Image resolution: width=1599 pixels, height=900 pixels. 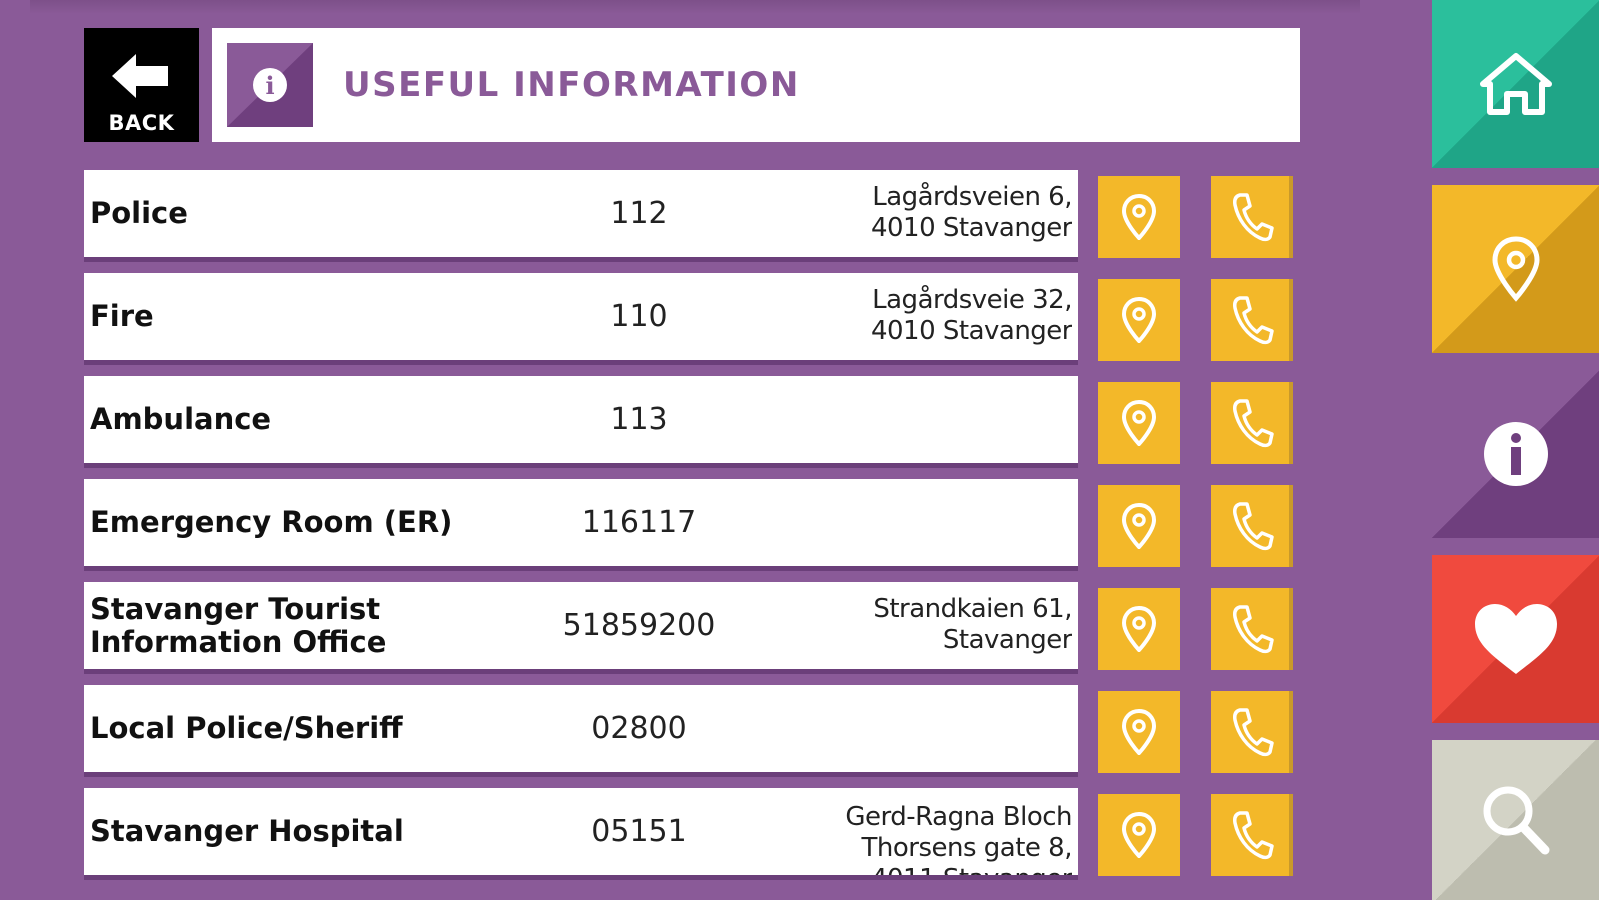 What do you see at coordinates (141, 123) in the screenshot?
I see `back-label: BACK` at bounding box center [141, 123].